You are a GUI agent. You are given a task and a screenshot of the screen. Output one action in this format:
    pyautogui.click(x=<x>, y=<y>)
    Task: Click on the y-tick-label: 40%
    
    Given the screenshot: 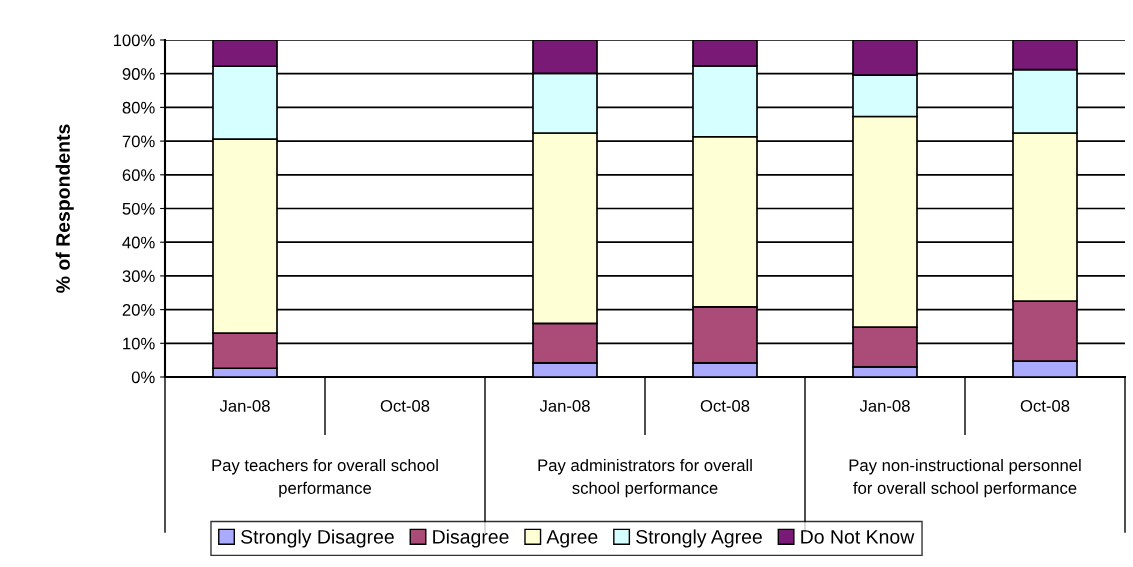 What is the action you would take?
    pyautogui.click(x=138, y=242)
    